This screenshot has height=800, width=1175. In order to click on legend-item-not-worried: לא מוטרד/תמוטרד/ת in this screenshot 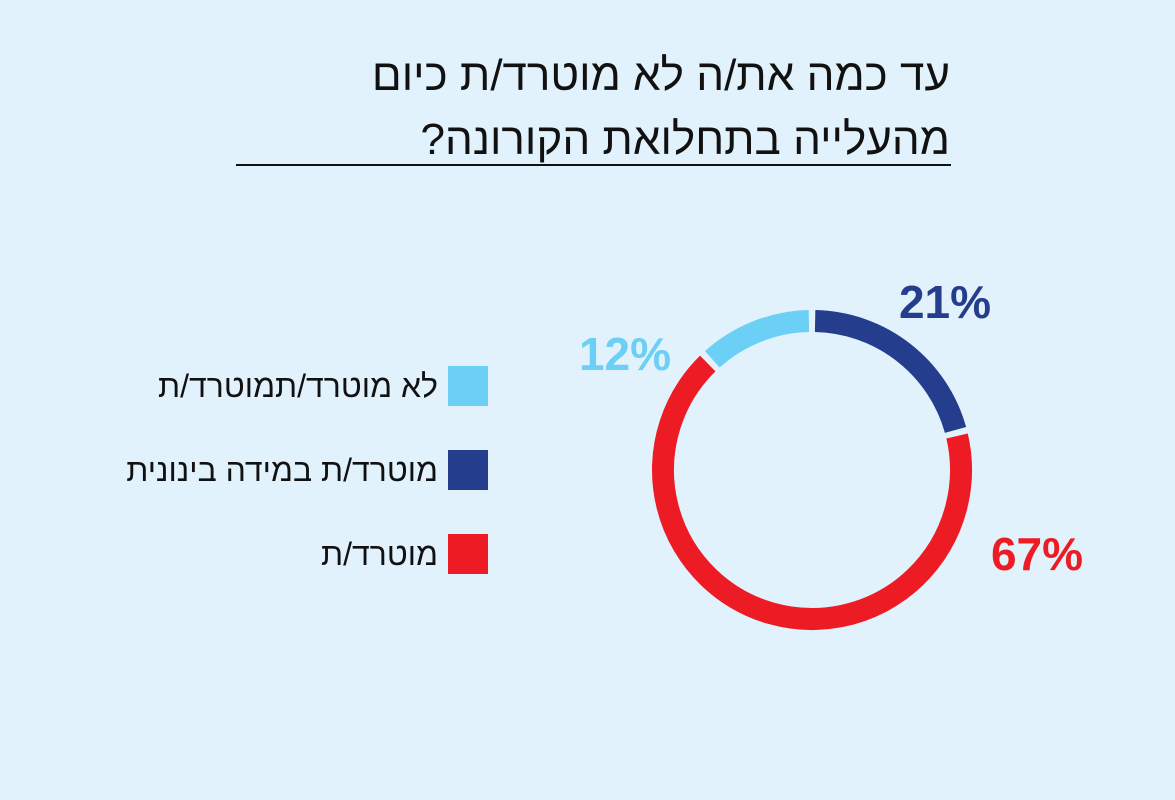, I will do `click(307, 386)`.